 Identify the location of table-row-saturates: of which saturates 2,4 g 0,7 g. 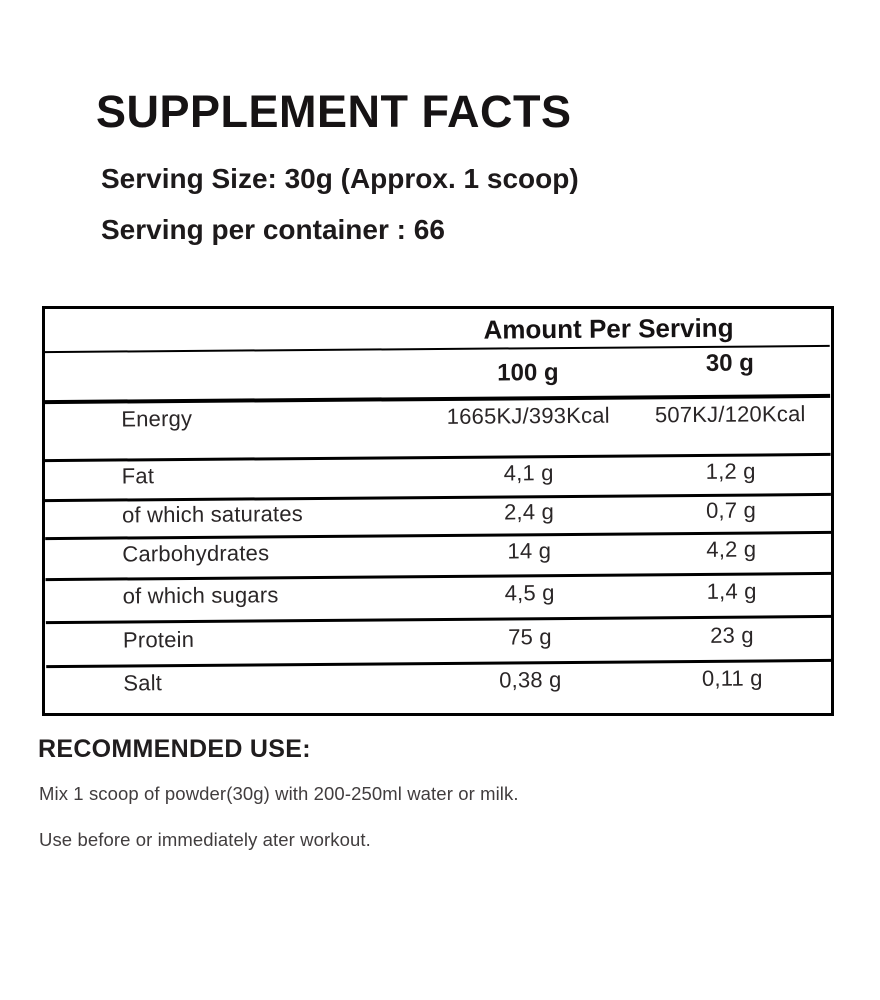
(438, 518).